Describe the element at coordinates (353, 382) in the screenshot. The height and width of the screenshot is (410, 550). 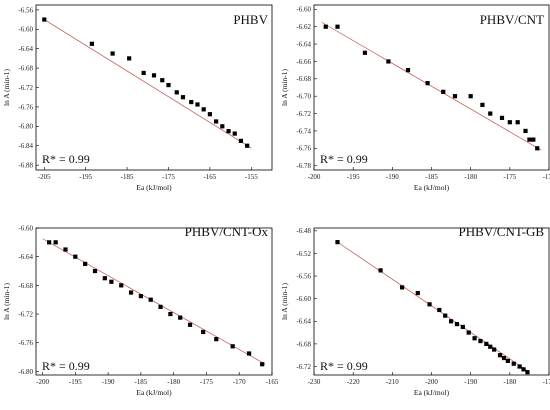
I see `x-tick-label: -220` at that location.